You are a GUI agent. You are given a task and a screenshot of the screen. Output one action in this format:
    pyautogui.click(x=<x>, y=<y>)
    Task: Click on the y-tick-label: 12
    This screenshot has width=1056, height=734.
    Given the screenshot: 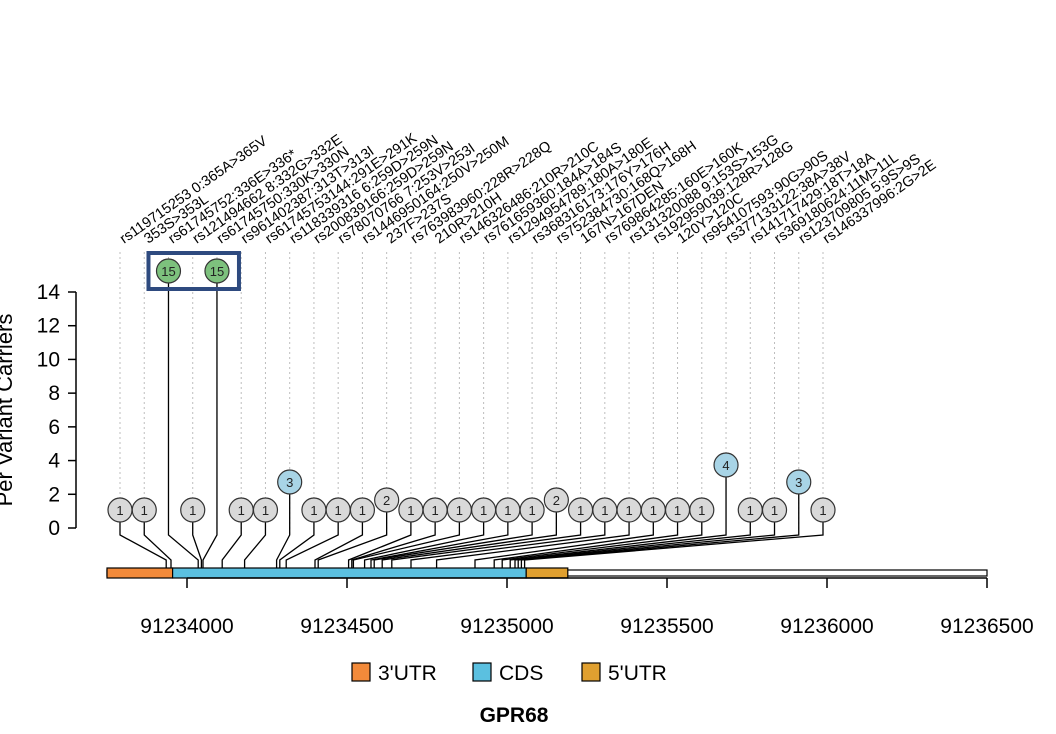 What is the action you would take?
    pyautogui.click(x=48, y=326)
    